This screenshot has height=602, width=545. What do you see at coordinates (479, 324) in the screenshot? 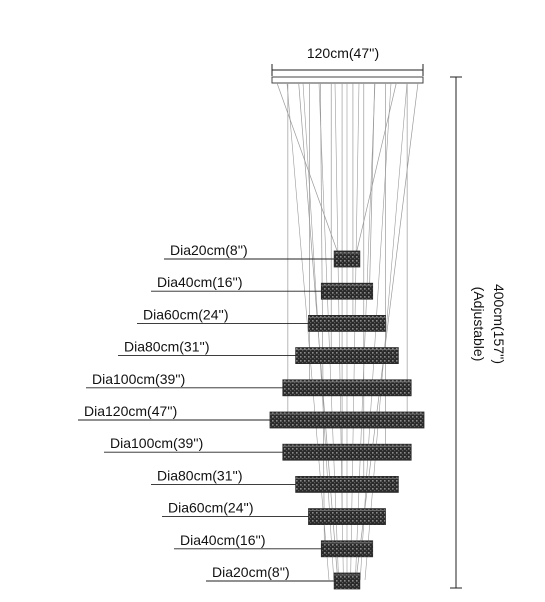
I see `height-label-line2: (Adjustable)` at bounding box center [479, 324].